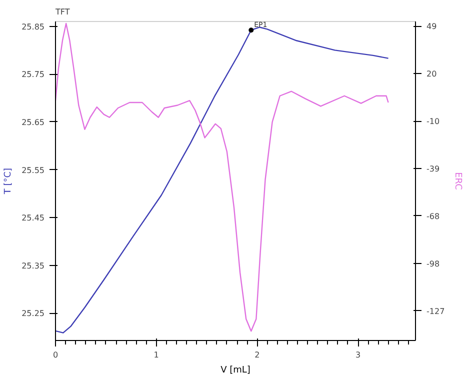 The height and width of the screenshot is (378, 465). Describe the element at coordinates (33, 218) in the screenshot. I see `y-tick-label: 25.45` at that location.